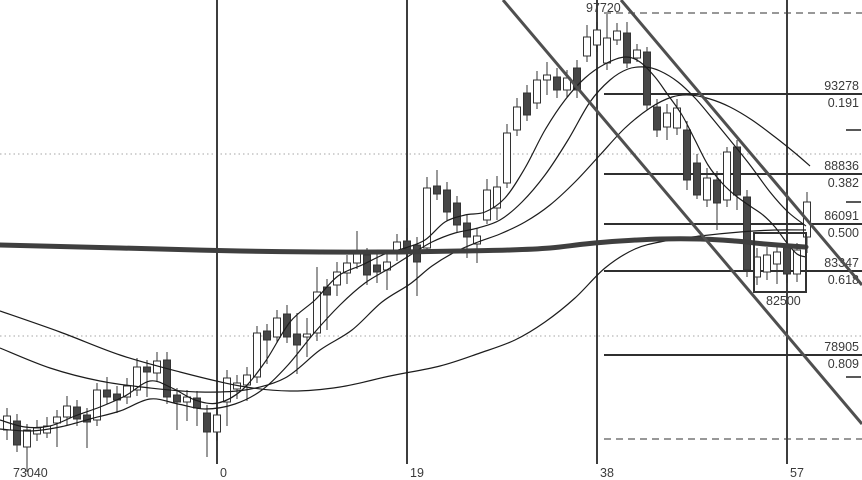 The height and width of the screenshot is (480, 862). I want to click on fib-ratio-label: 0.618, so click(843, 280).